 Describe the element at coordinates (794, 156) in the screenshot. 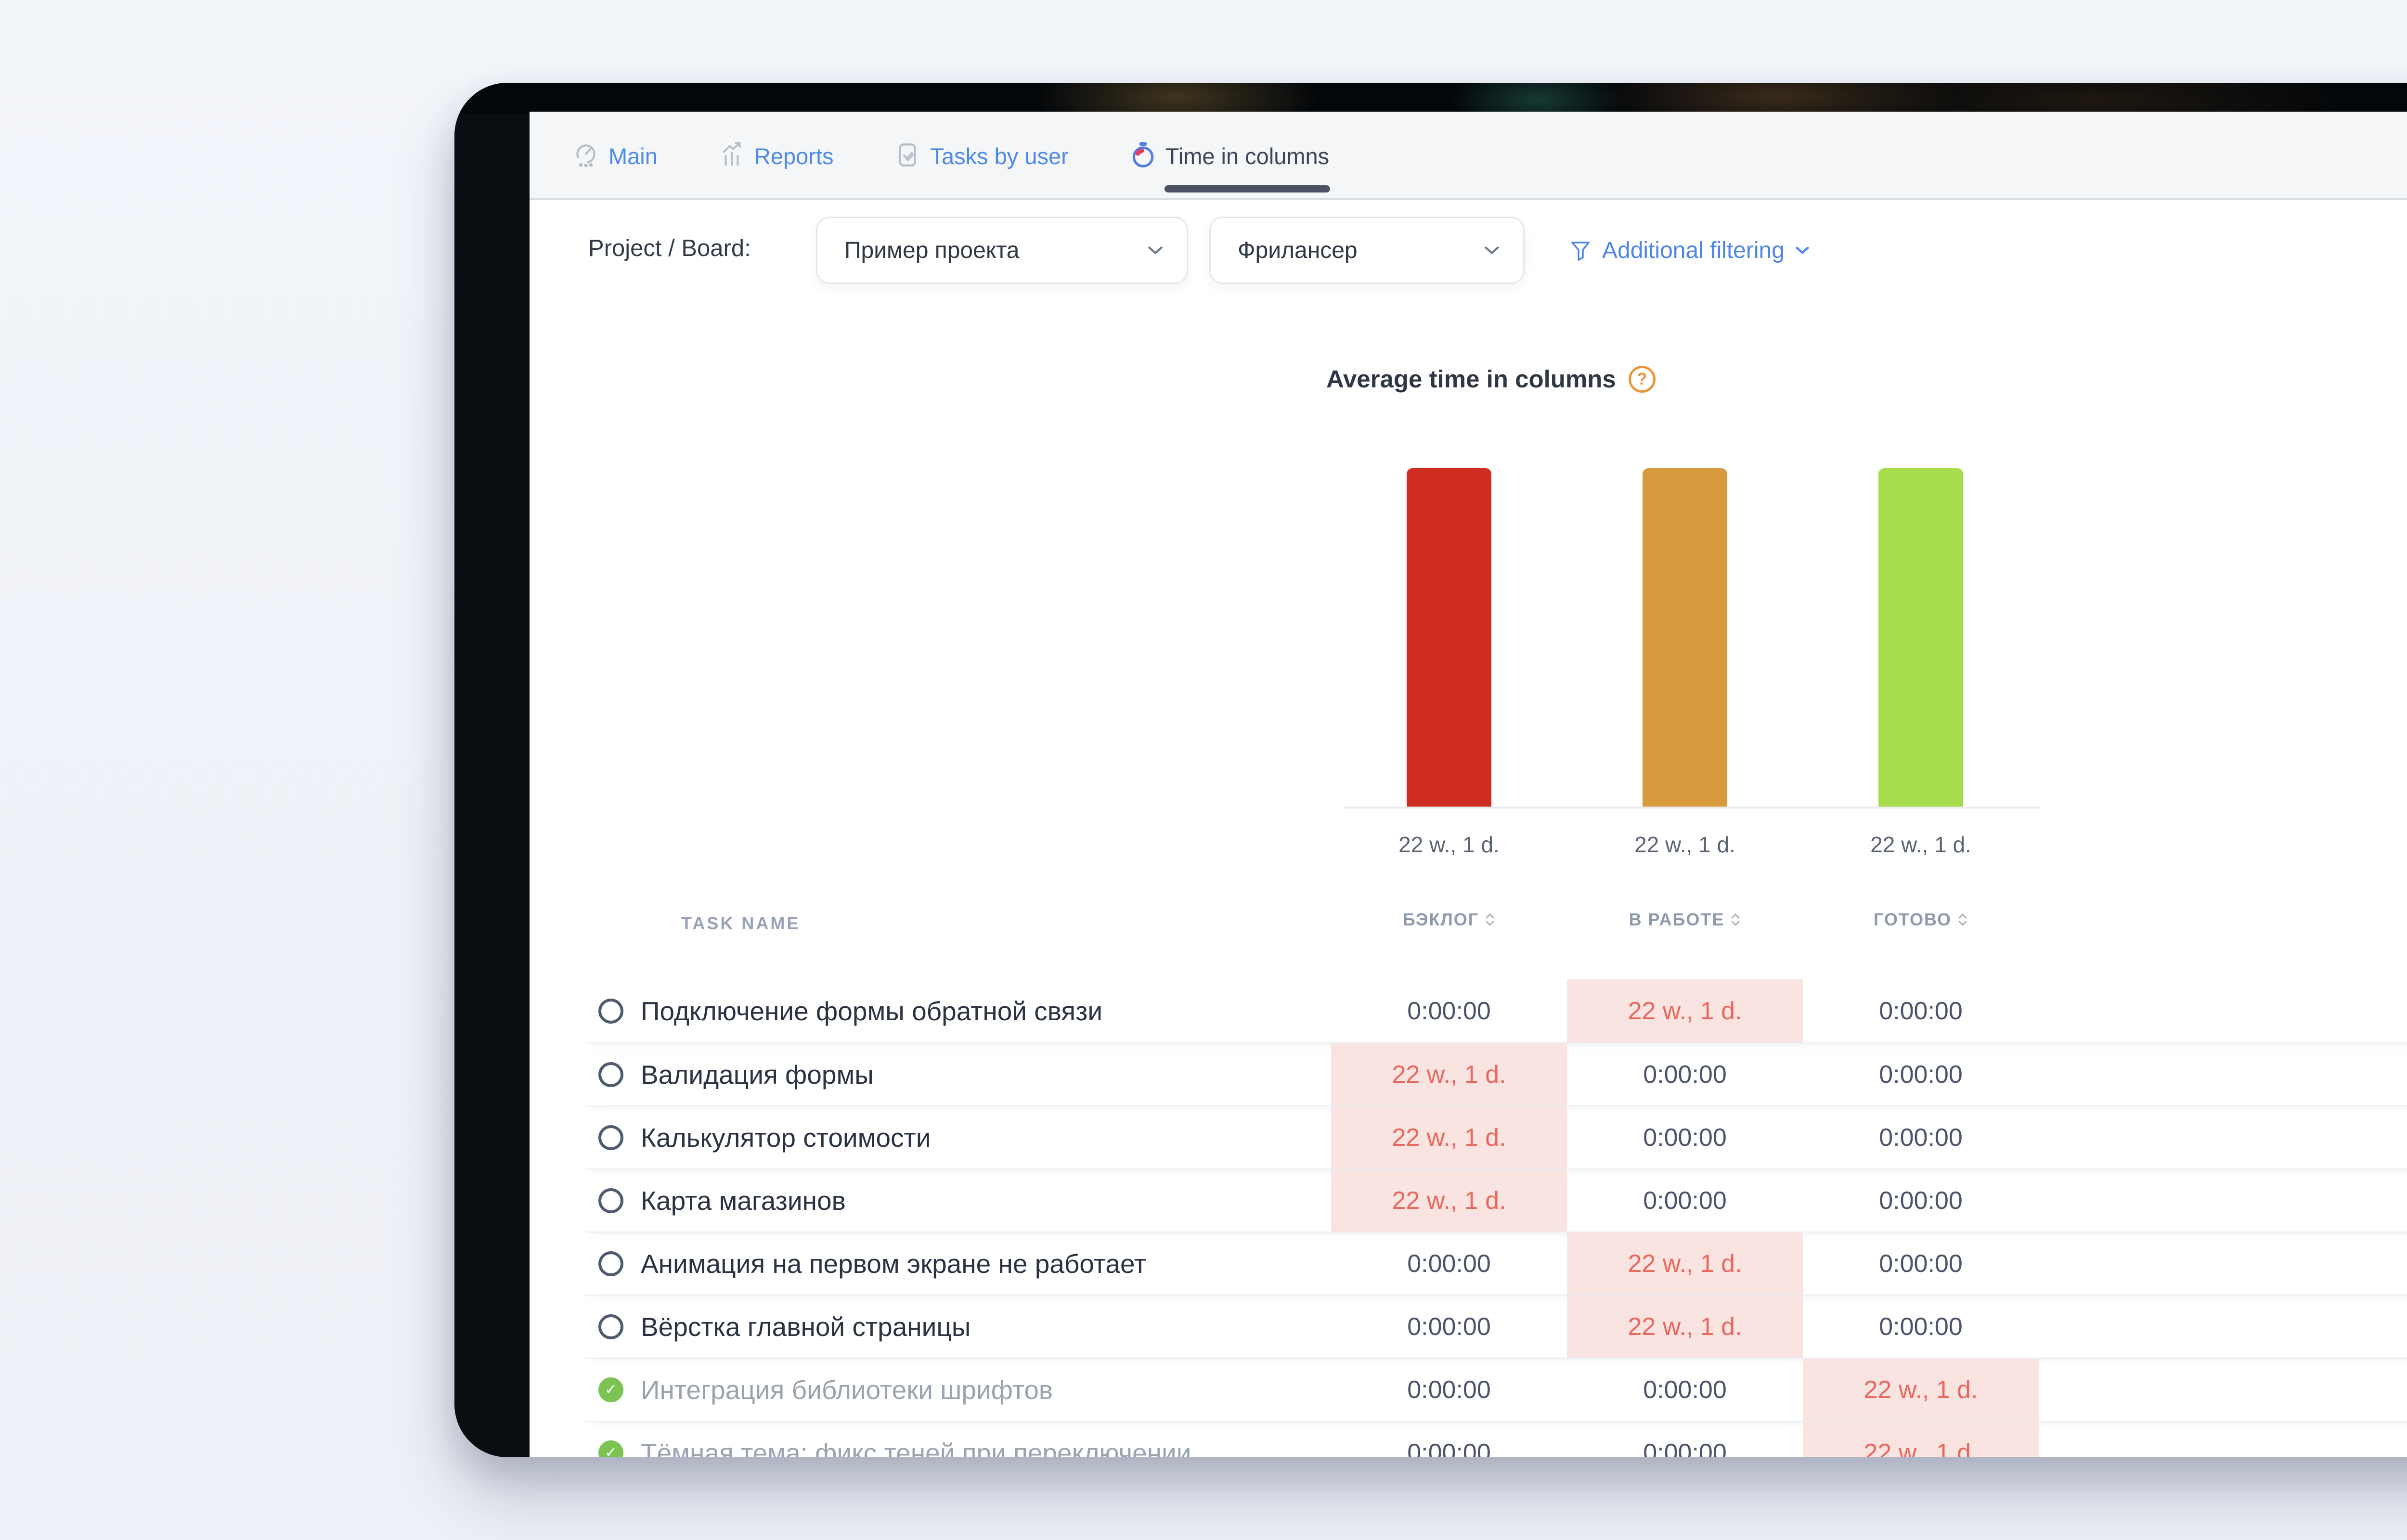

I see `tab-reports-label: Reports` at that location.